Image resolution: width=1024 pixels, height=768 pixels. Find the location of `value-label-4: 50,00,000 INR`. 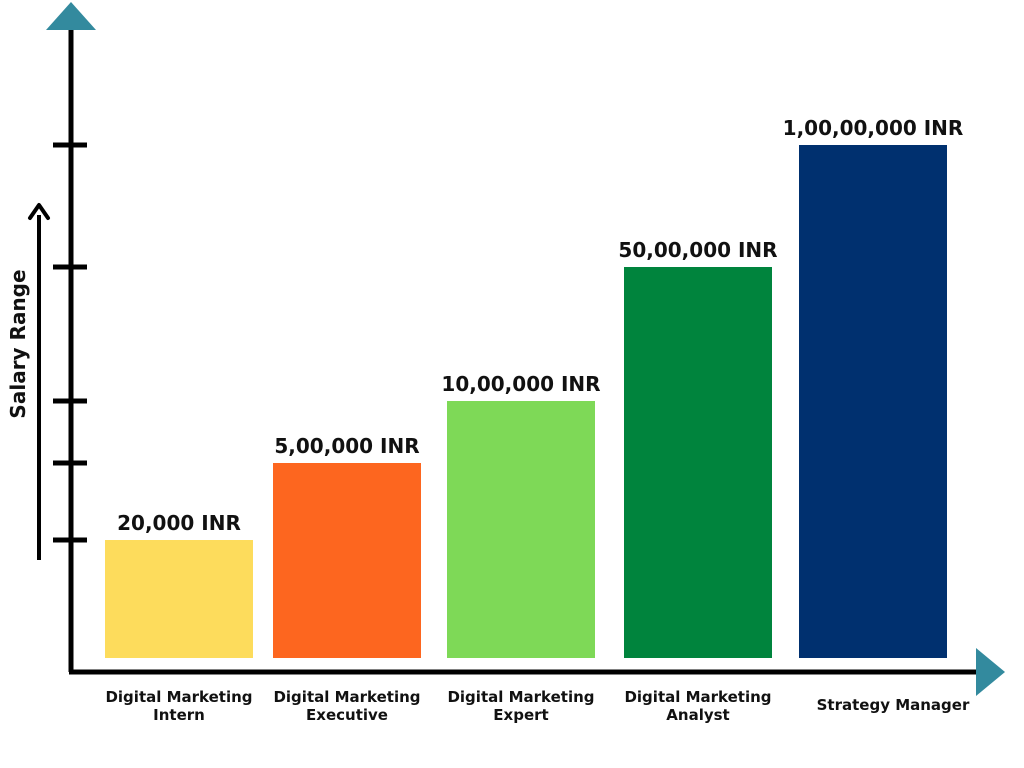

value-label-4: 50,00,000 INR is located at coordinates (697, 250).